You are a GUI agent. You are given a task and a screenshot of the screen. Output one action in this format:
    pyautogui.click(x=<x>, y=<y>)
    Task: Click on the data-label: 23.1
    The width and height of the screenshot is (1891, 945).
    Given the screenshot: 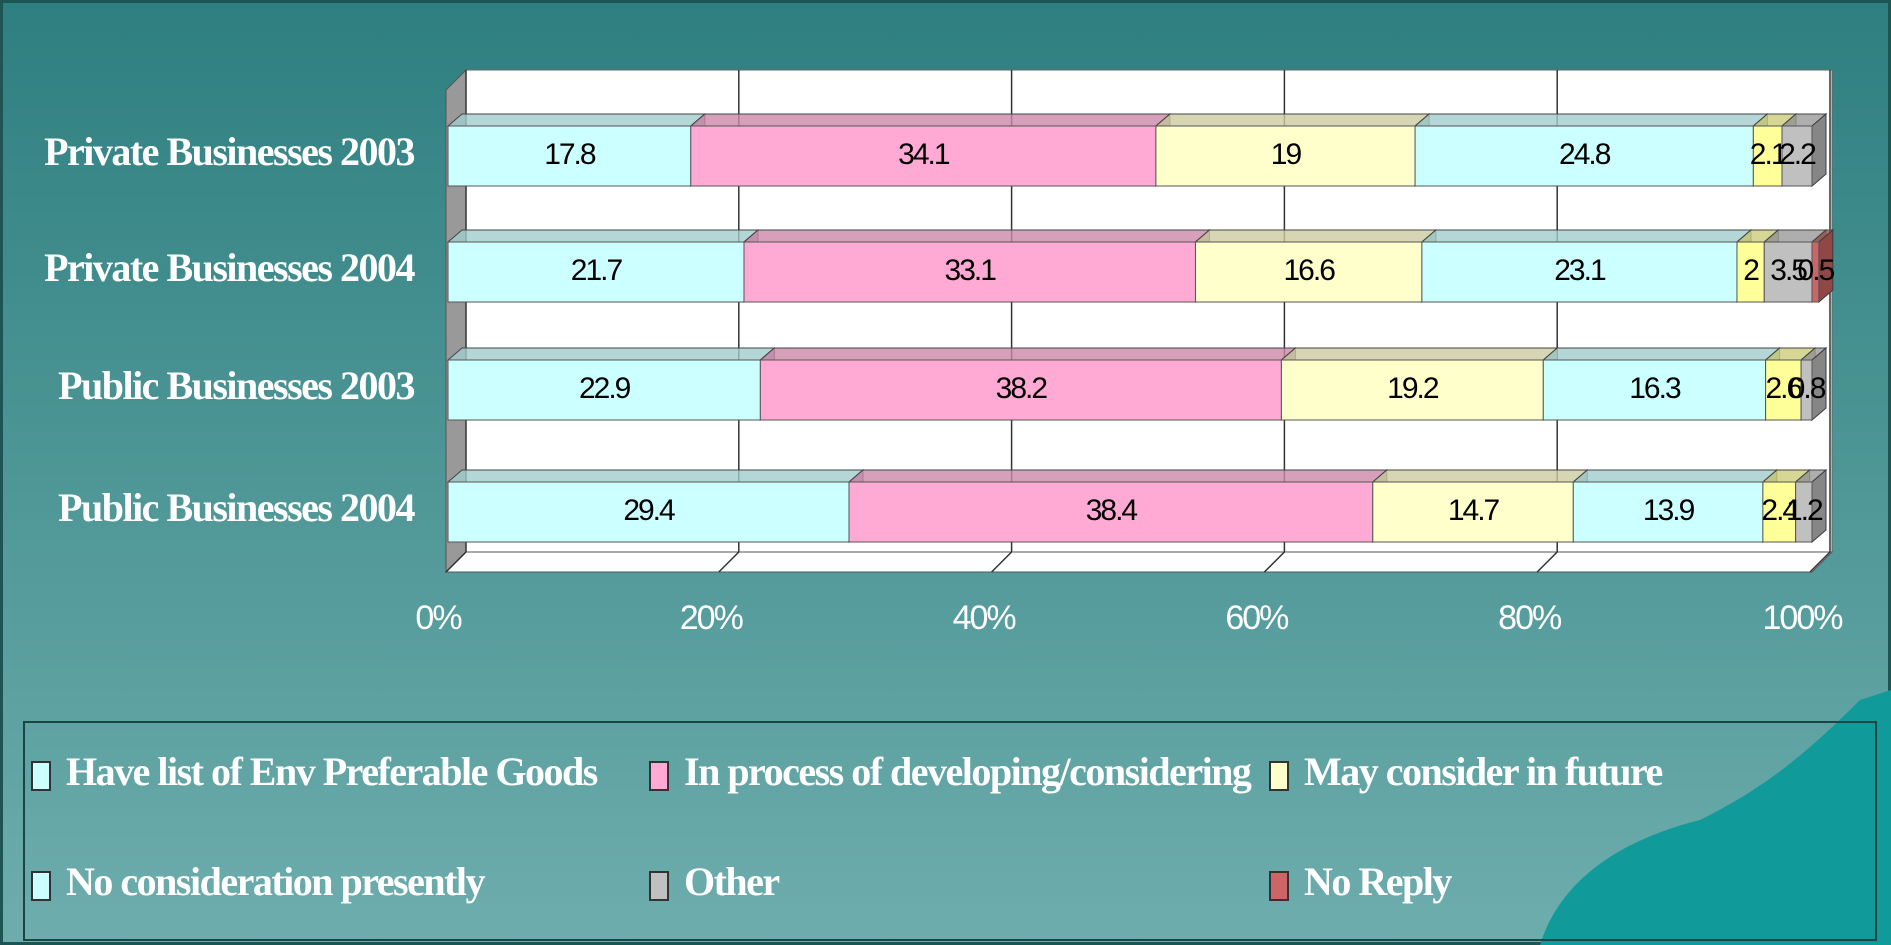 What is the action you would take?
    pyautogui.click(x=1580, y=270)
    